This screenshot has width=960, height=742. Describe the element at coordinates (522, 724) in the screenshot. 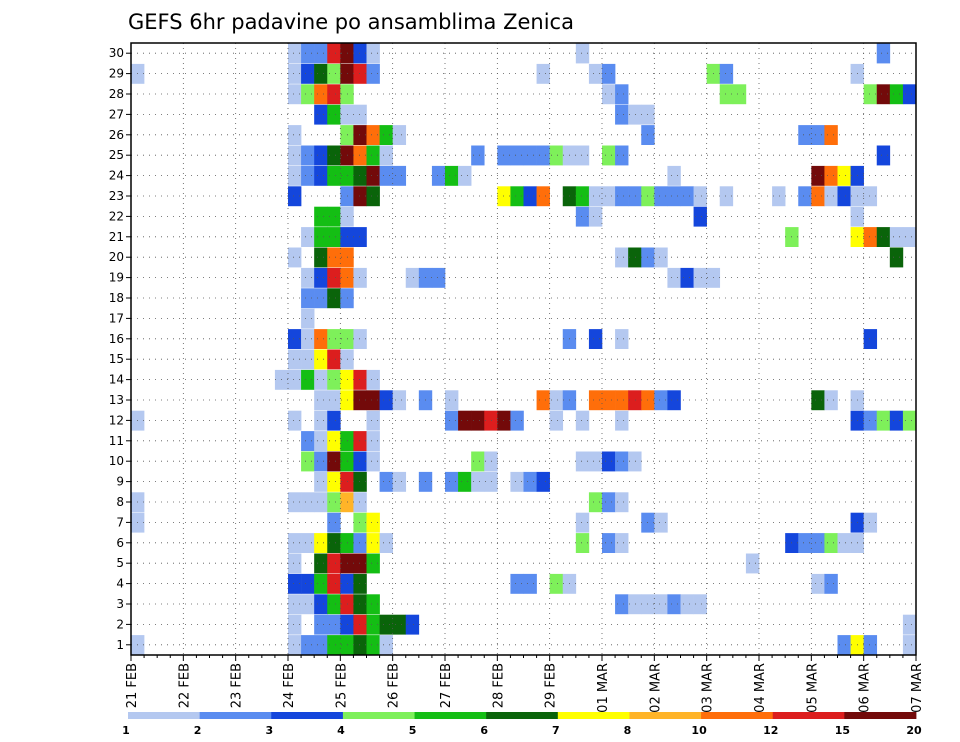

I see `color-legend: 1 2 3 4 5 6 7 8 10 12 15 20` at that location.